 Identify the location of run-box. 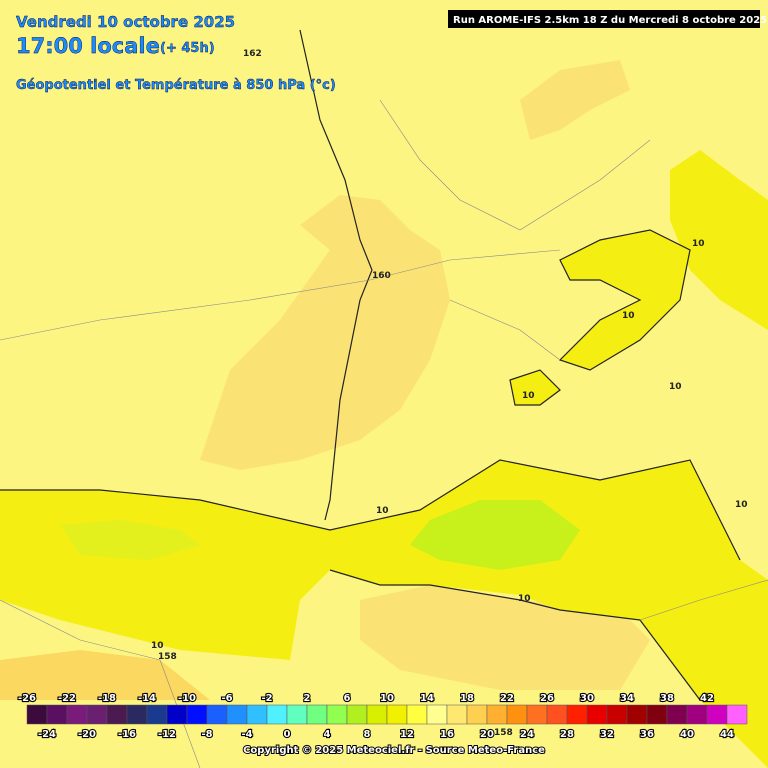
(604, 19).